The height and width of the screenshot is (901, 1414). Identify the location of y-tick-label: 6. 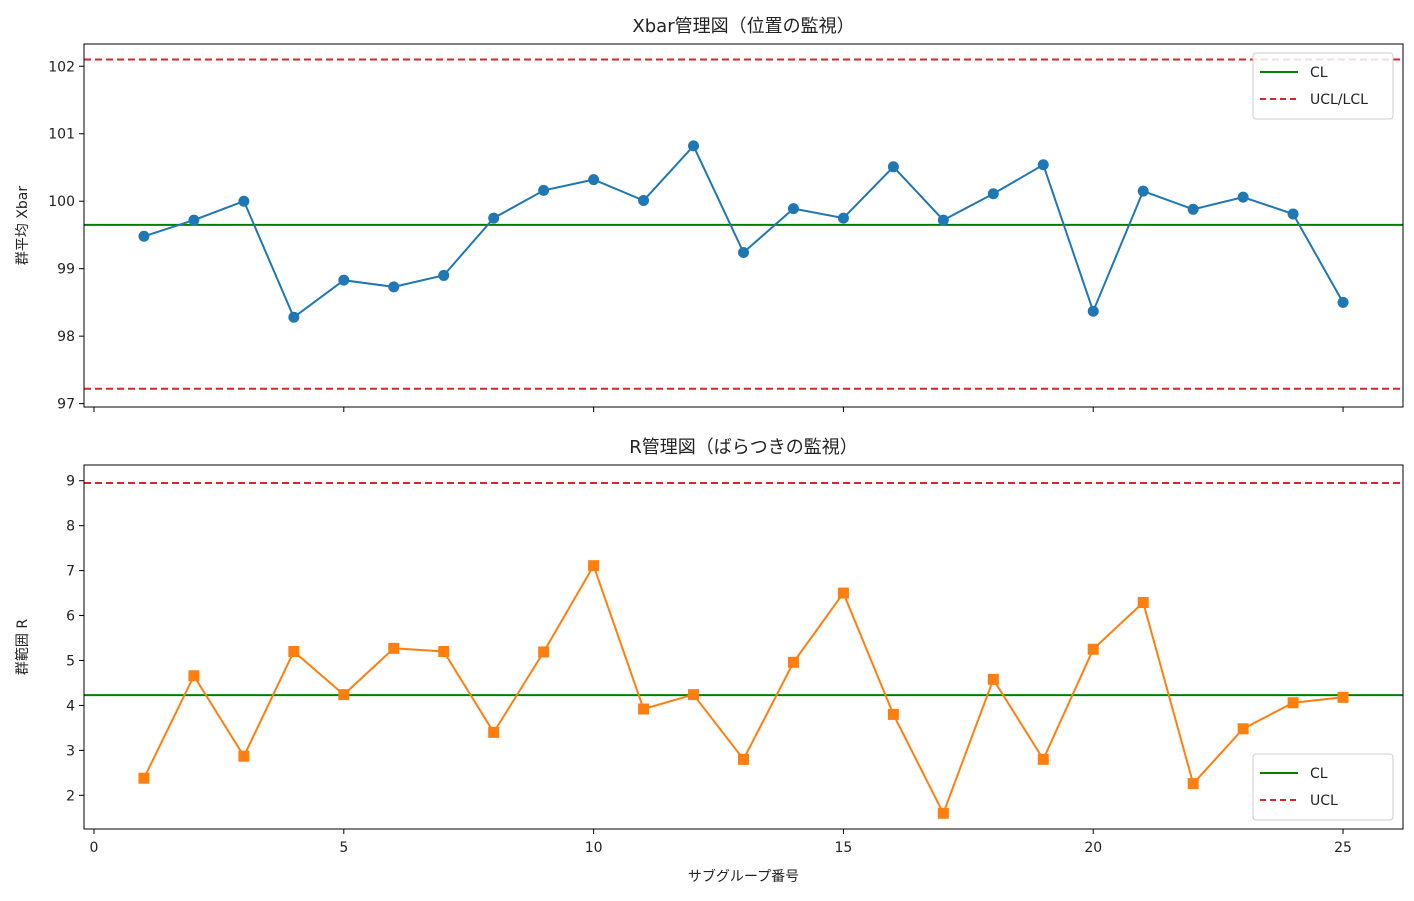
(70, 617).